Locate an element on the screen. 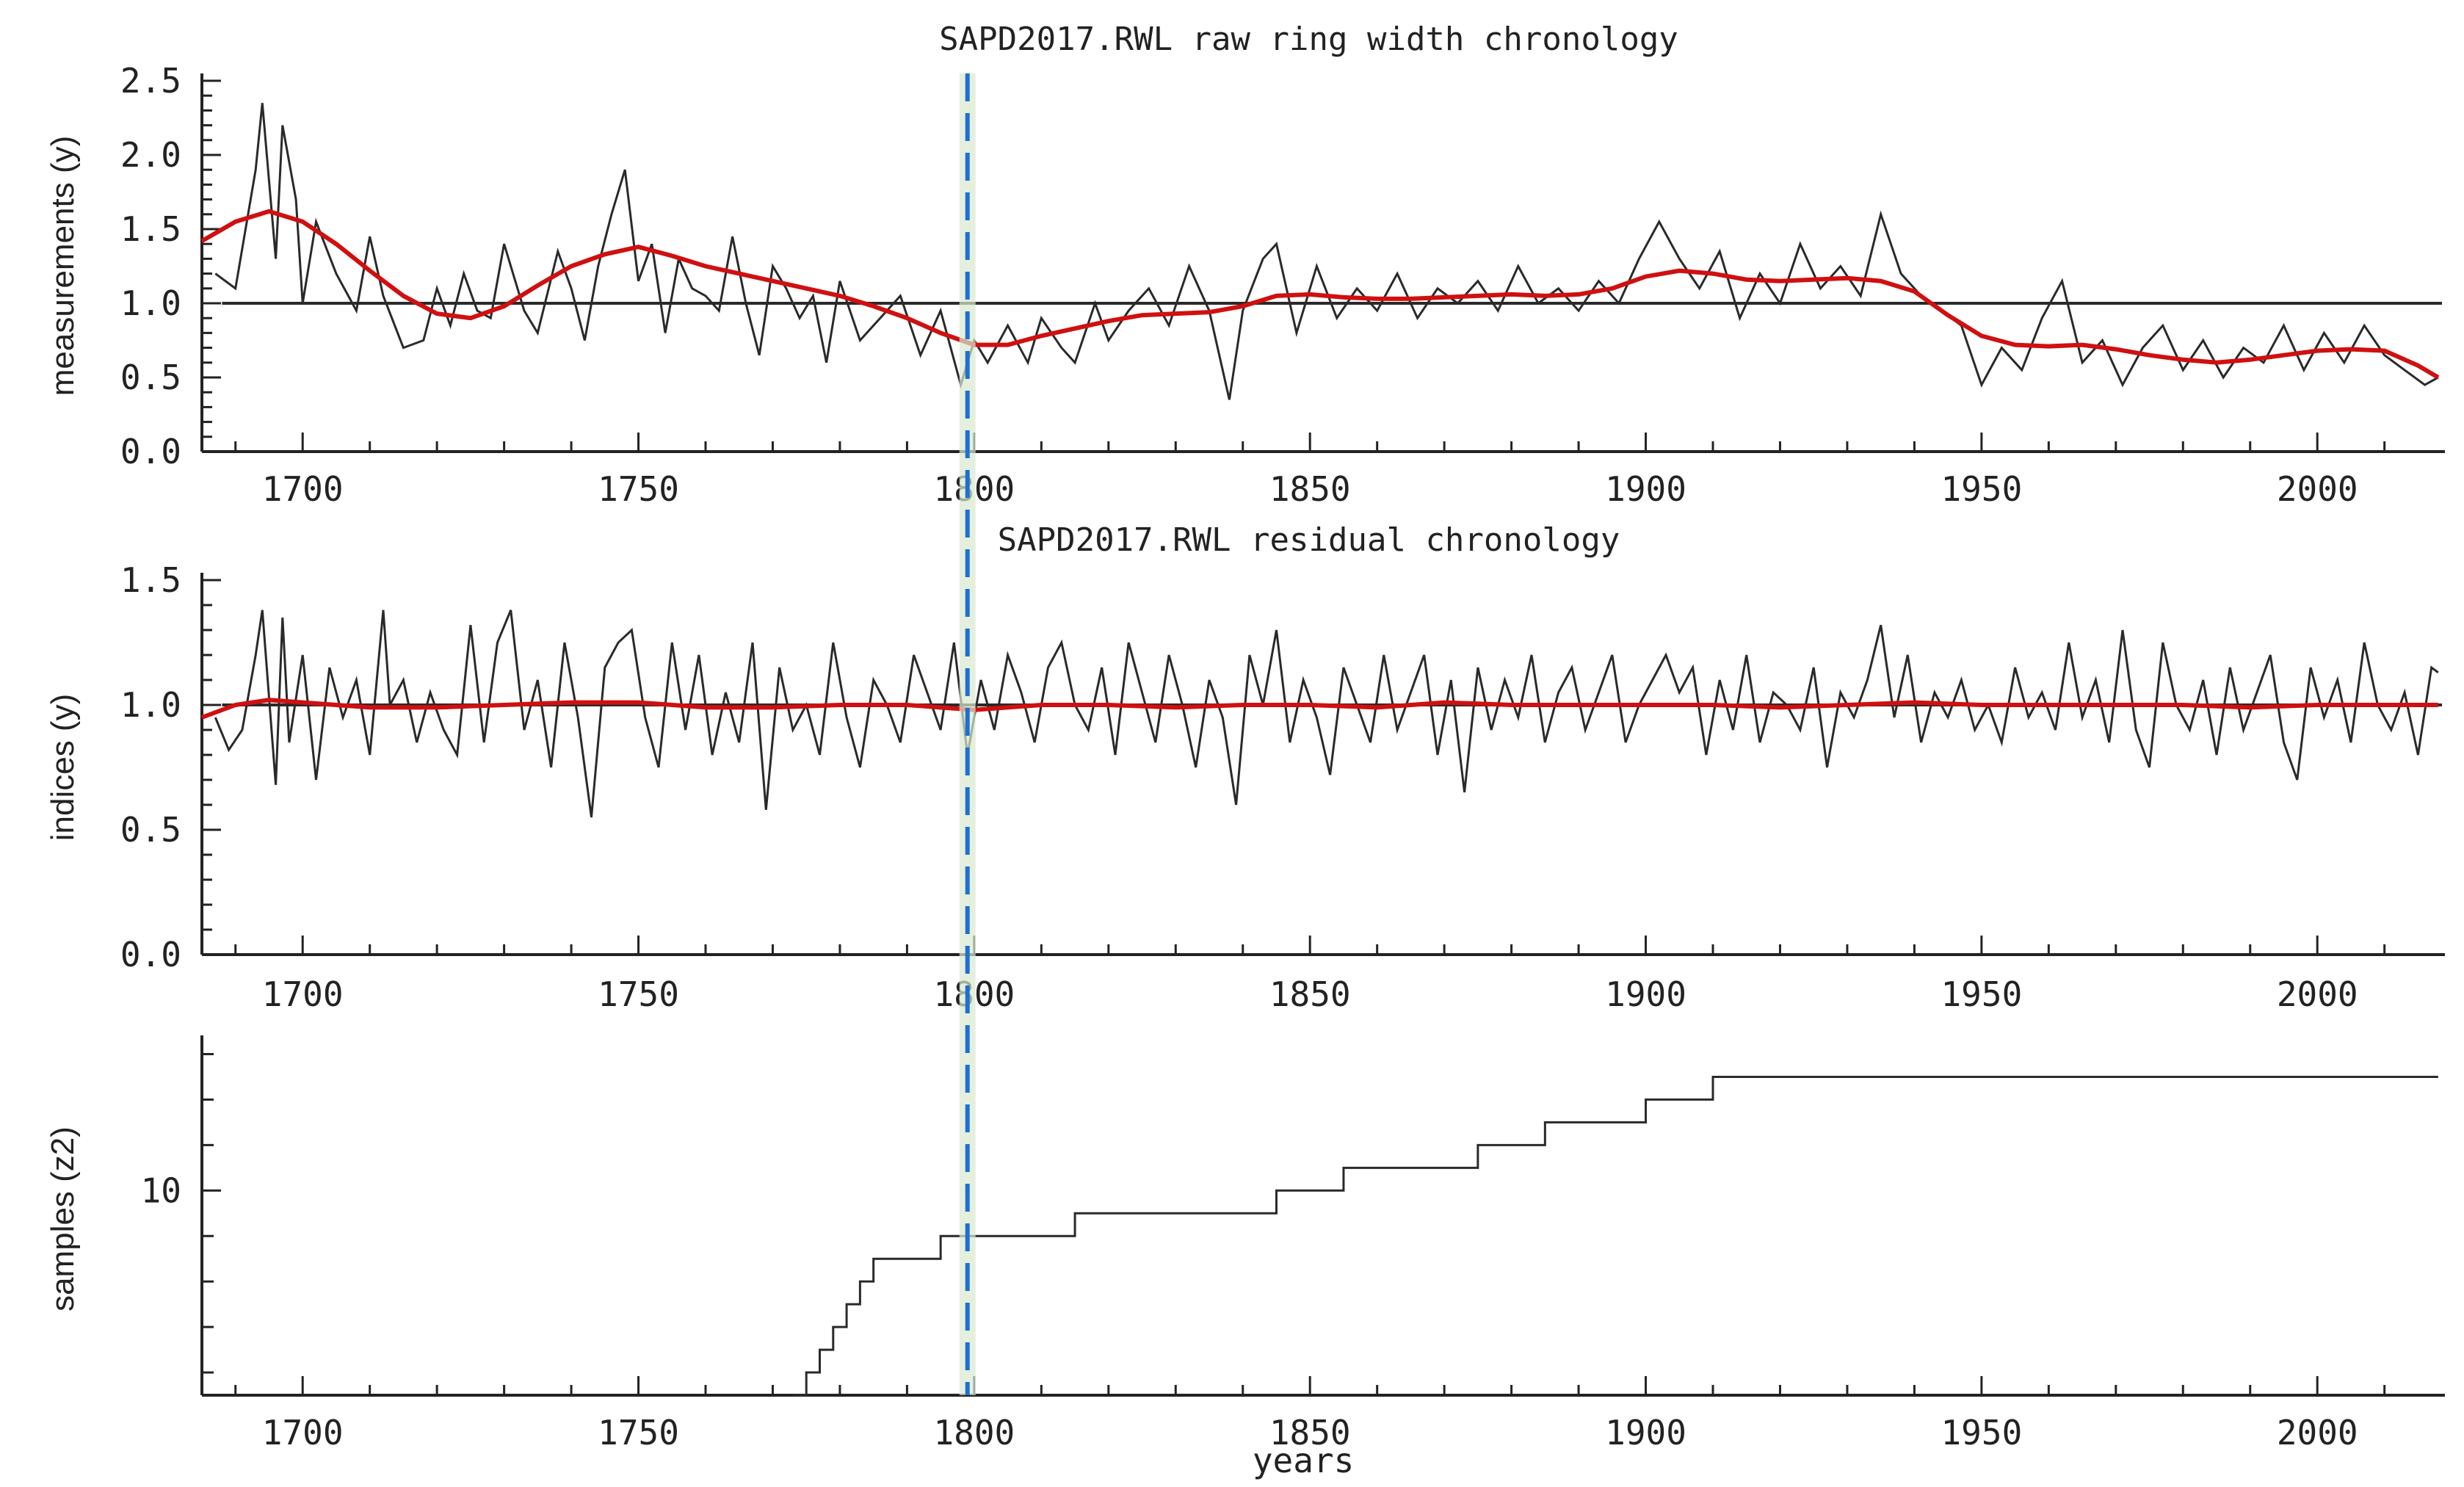 This screenshot has height=1487, width=2464. residual-index-series-line is located at coordinates (1327, 713).